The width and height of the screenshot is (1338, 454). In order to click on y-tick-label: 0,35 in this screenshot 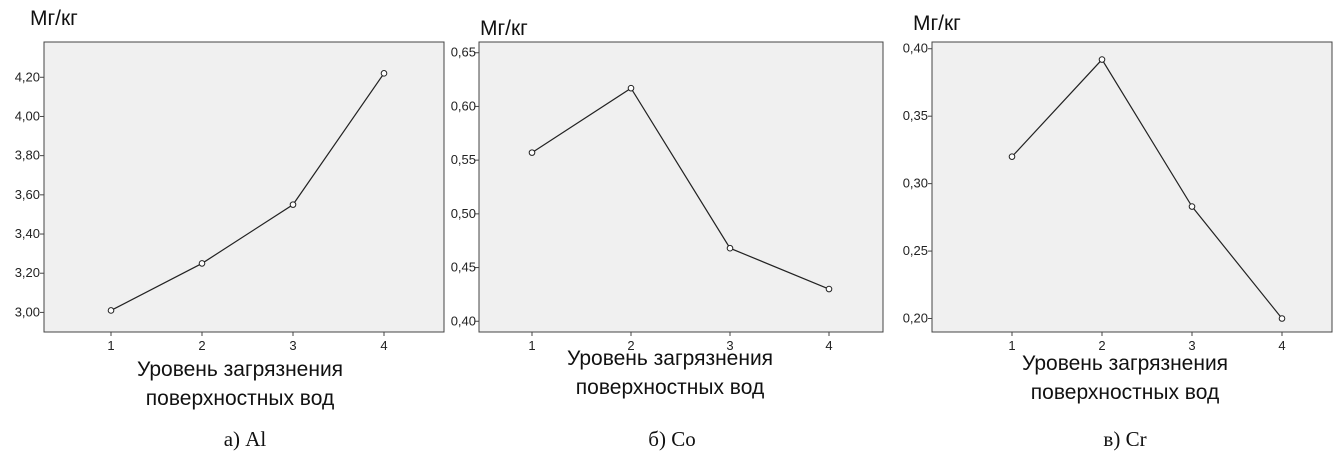, I will do `click(915, 115)`.